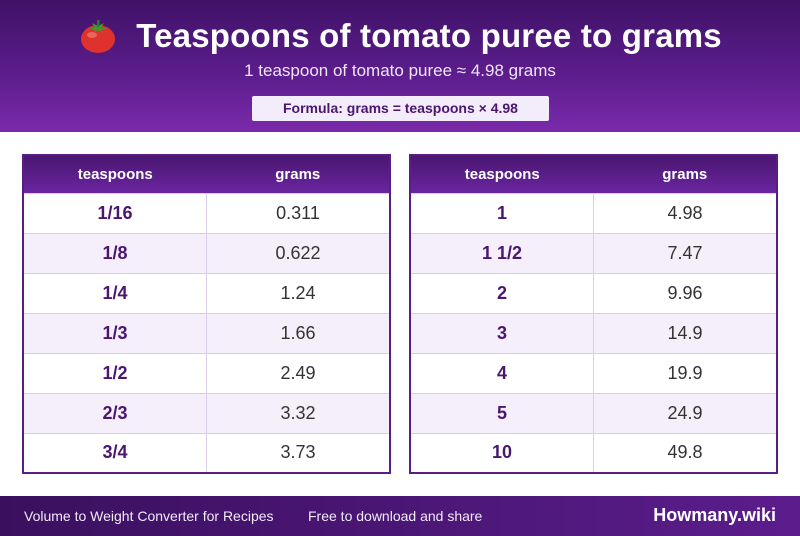 The width and height of the screenshot is (800, 536). I want to click on teaspoons-cell: 2, so click(502, 292).